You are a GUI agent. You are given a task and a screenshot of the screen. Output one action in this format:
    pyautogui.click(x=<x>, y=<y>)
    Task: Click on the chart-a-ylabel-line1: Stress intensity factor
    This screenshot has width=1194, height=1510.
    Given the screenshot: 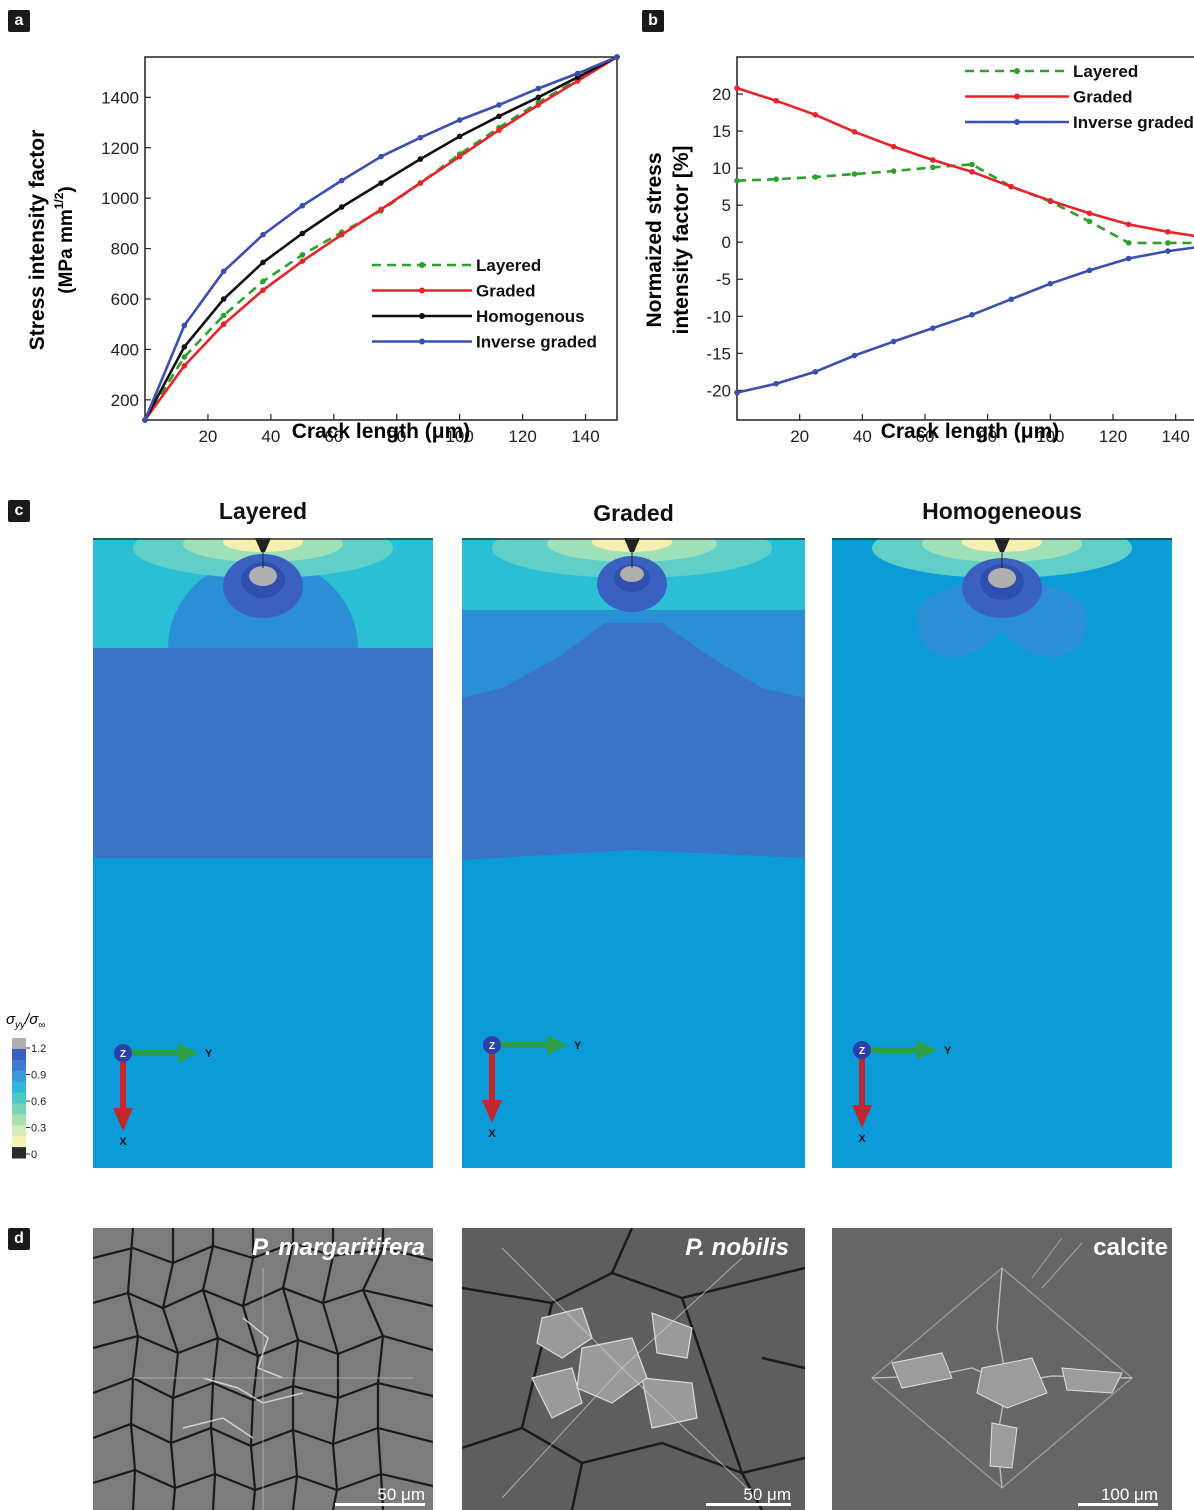 What is the action you would take?
    pyautogui.click(x=37, y=240)
    